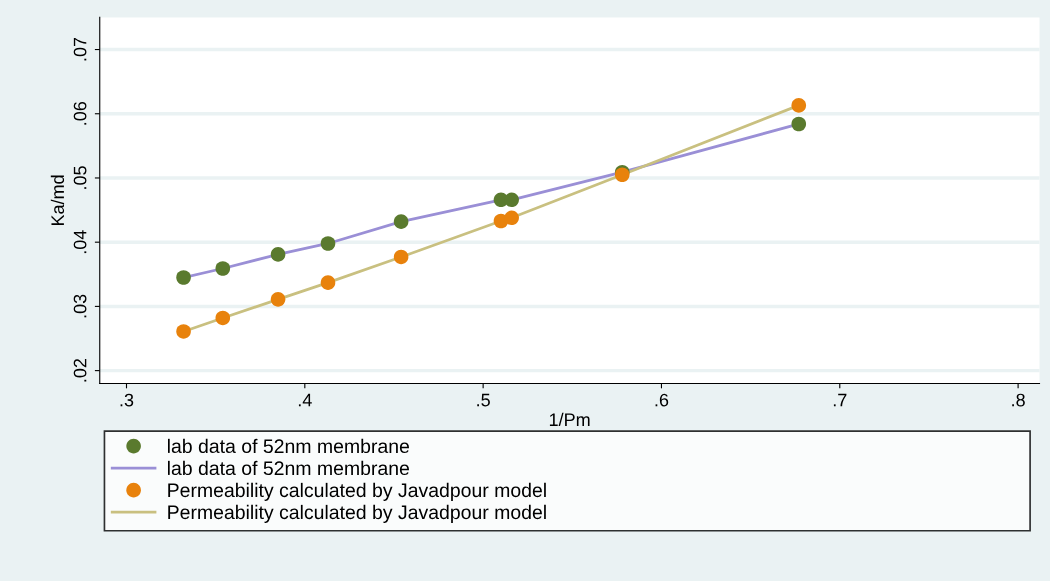 The image size is (1050, 581). What do you see at coordinates (80, 49) in the screenshot?
I see `y-tick-label: .07` at bounding box center [80, 49].